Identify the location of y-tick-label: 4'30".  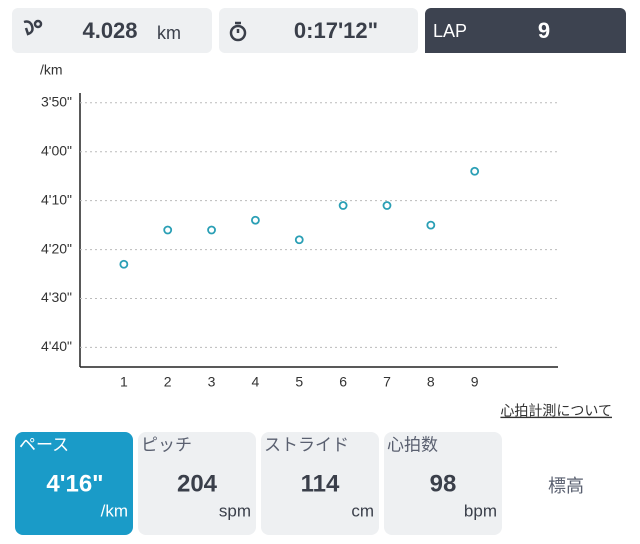
(56, 297).